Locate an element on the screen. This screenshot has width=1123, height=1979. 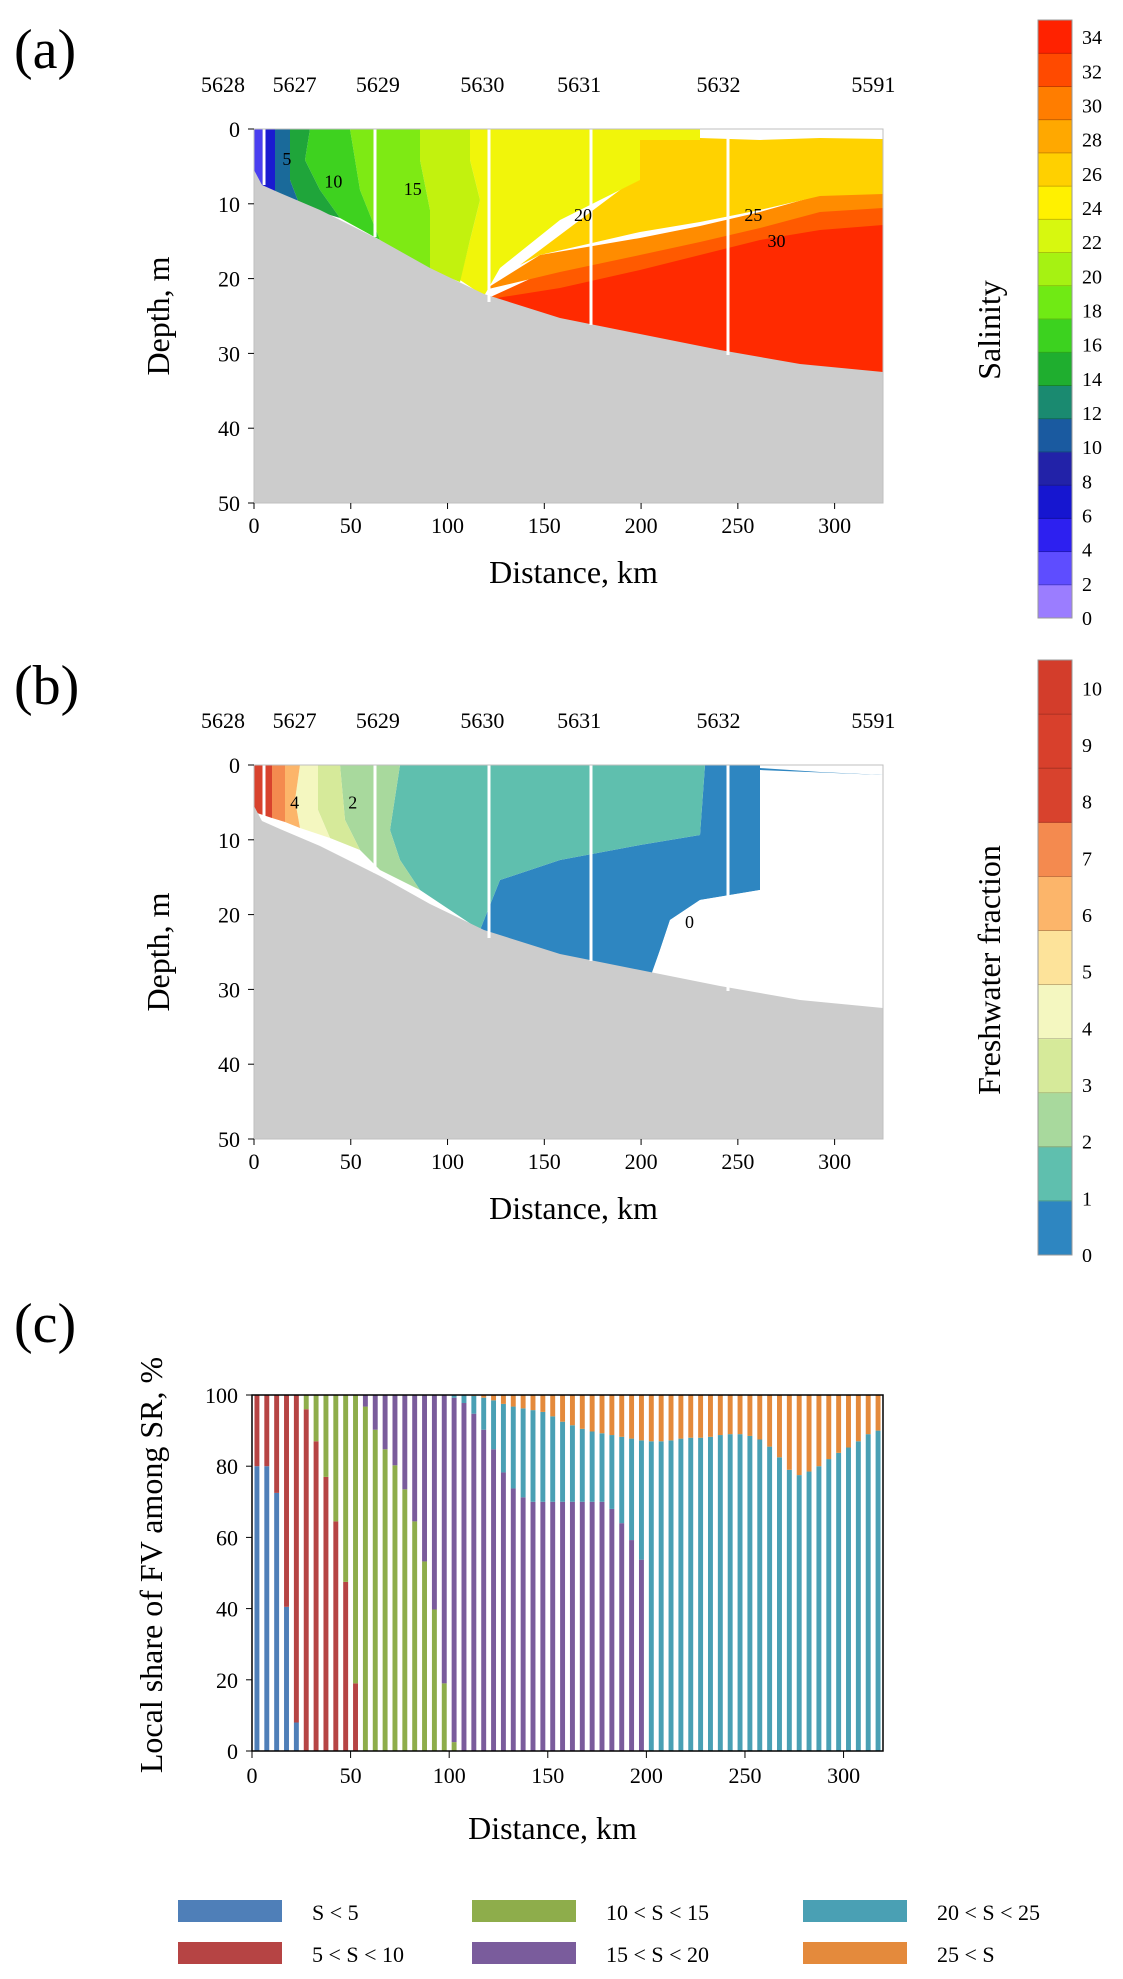
y-tick-label: 50 is located at coordinates (229, 503).